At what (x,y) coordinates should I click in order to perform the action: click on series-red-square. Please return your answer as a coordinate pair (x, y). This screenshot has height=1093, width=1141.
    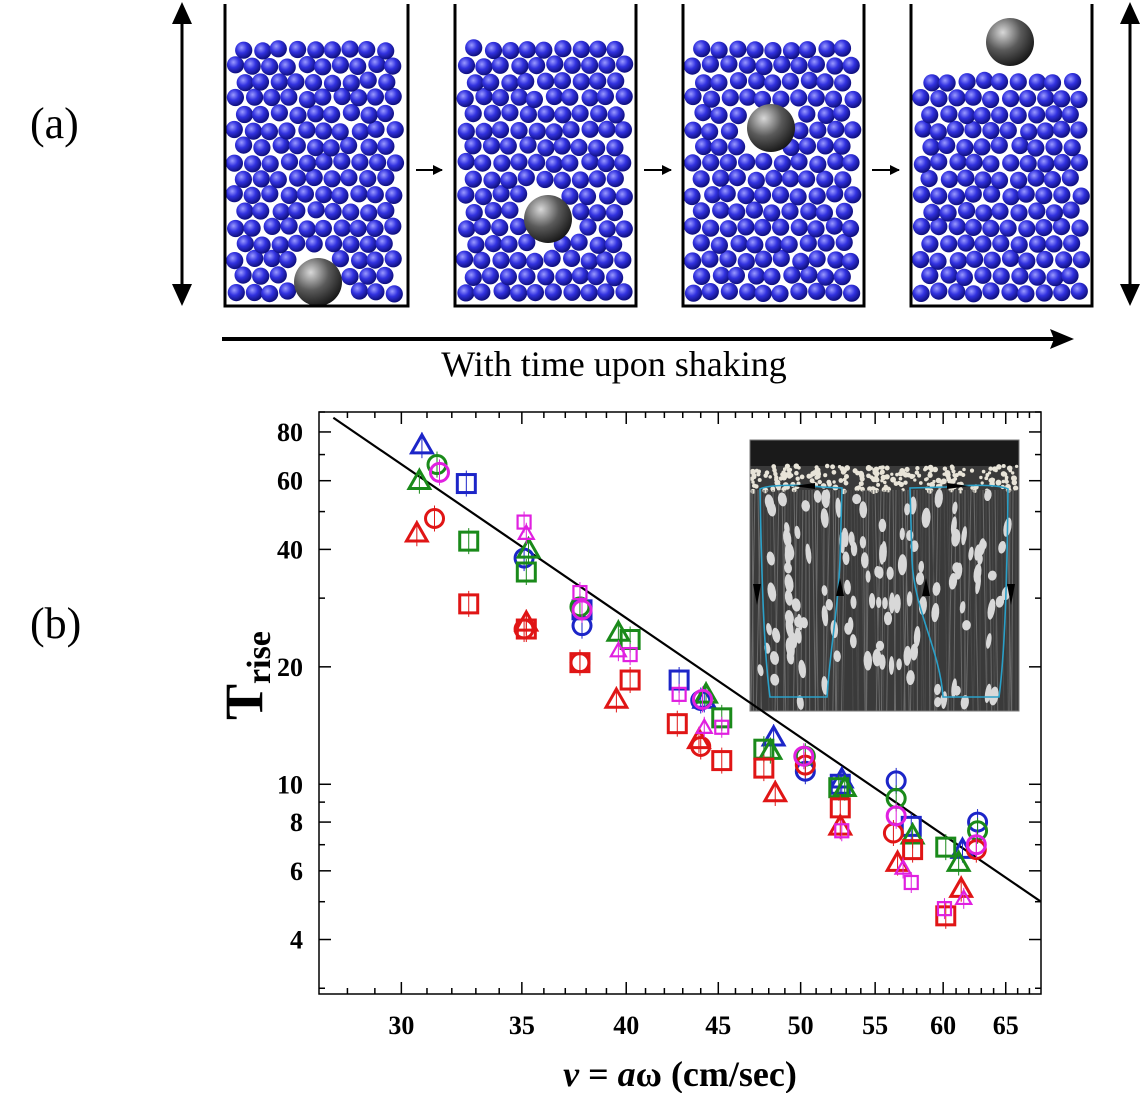
    Looking at the image, I should click on (707, 759).